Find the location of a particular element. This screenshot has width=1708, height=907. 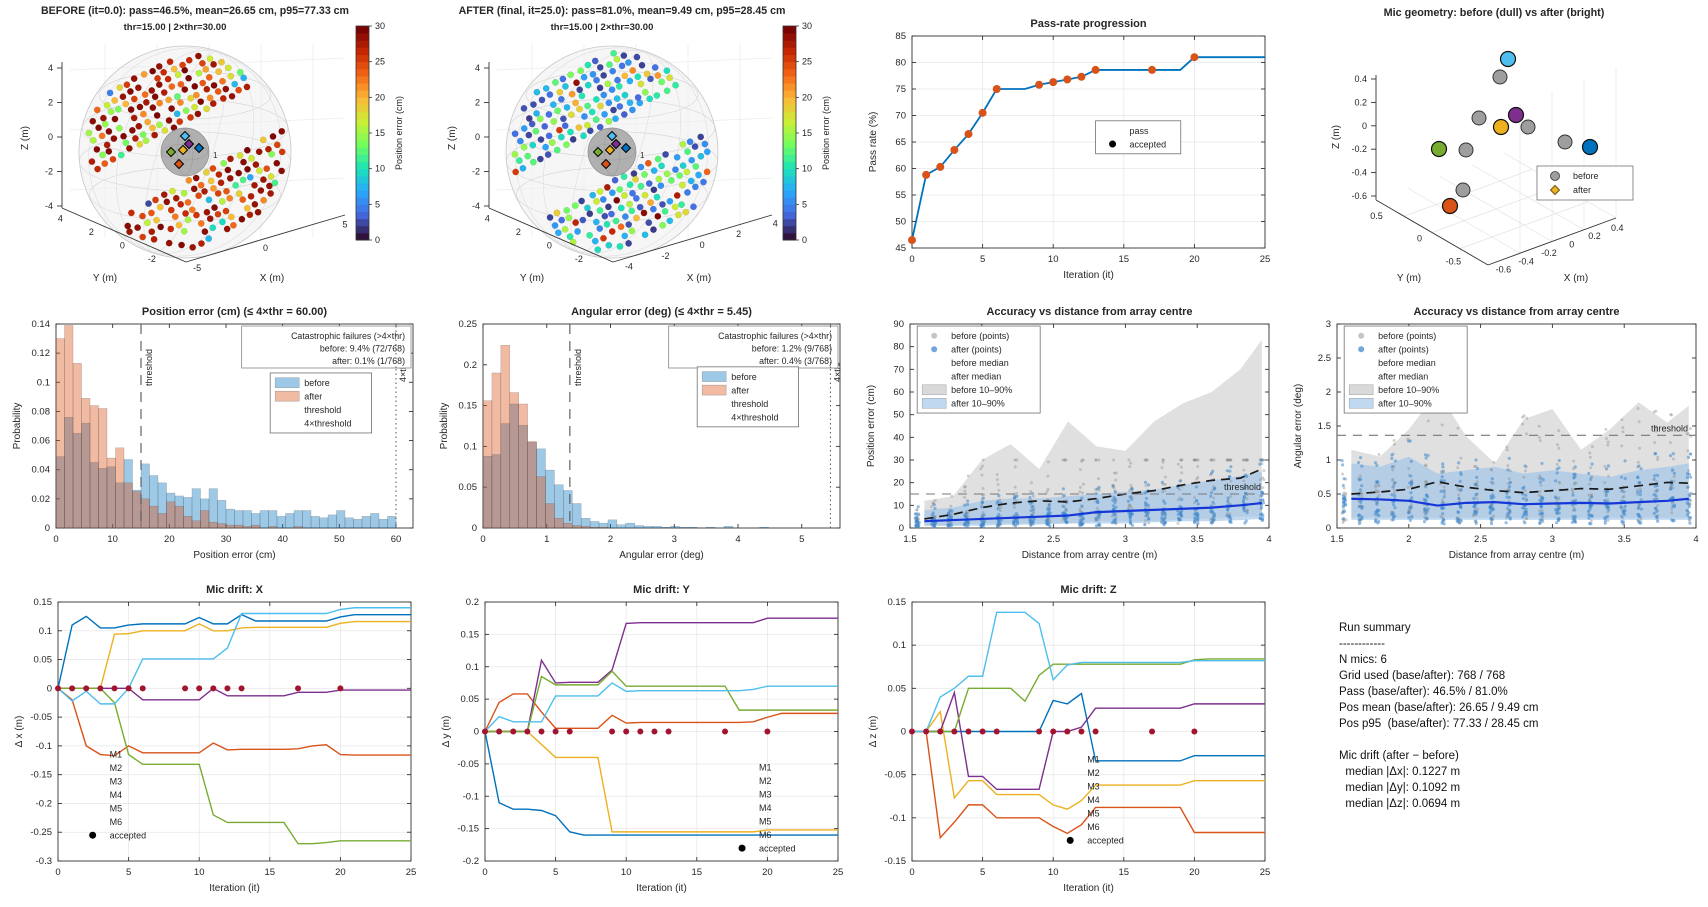

legend-label: accepted is located at coordinates (128, 835).